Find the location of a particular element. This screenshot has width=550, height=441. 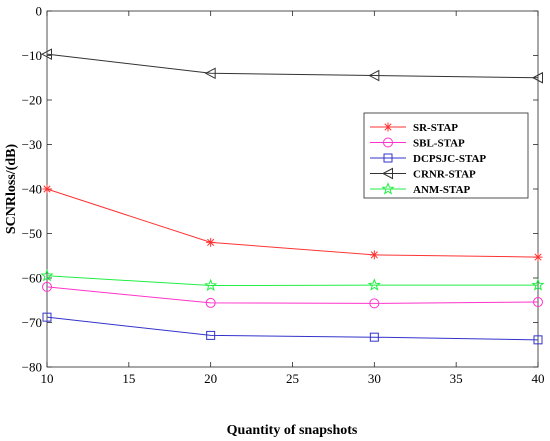

x-tick-label: 25 is located at coordinates (292, 378).